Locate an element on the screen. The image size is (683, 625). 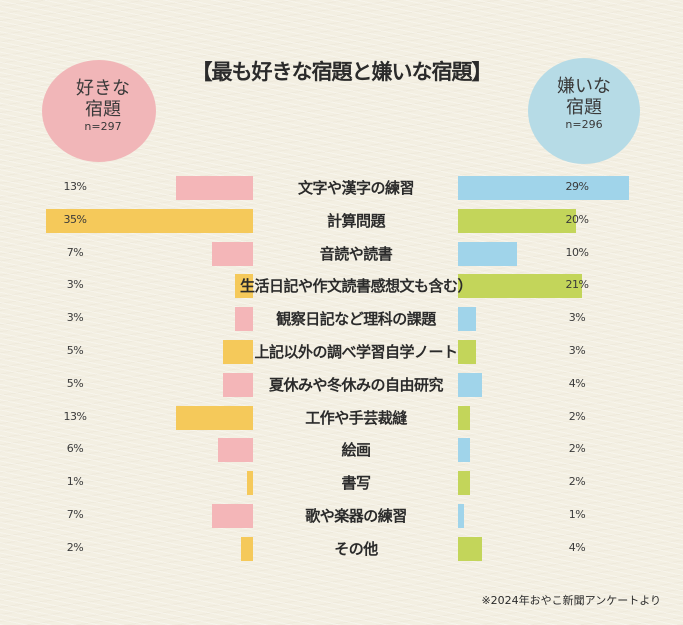
category-label: 文字や漢字の練習 is located at coordinates (356, 188).